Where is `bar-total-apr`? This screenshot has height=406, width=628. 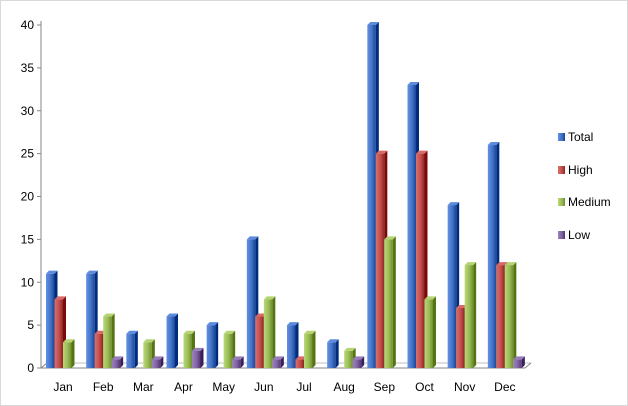
bar-total-apr is located at coordinates (172, 340).